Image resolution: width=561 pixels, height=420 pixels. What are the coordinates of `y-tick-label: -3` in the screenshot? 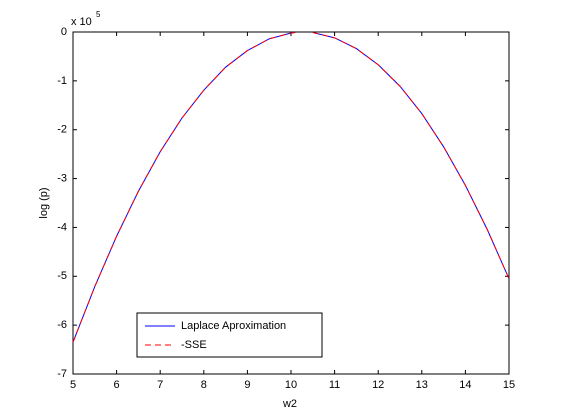 It's located at (62, 178).